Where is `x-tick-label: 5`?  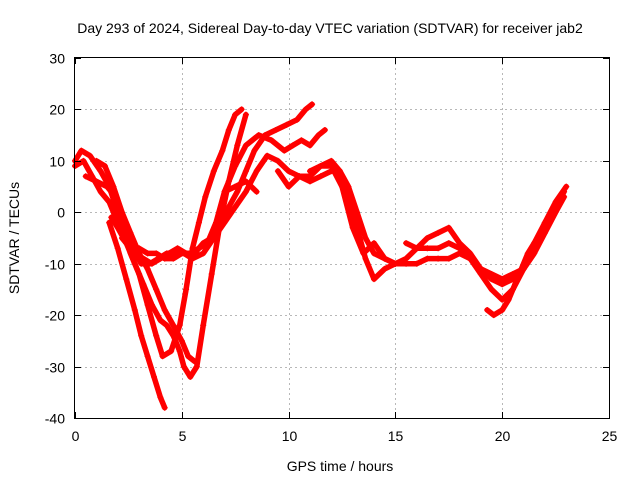
x-tick-label: 5 is located at coordinates (183, 436).